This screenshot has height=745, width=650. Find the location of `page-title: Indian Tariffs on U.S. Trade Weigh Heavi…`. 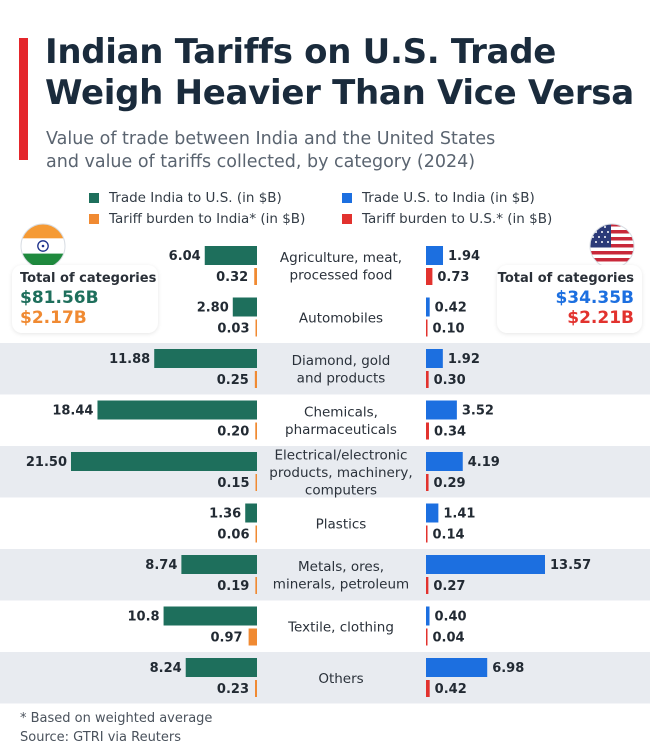

page-title: Indian Tariffs on U.S. Trade Weigh Heavi… is located at coordinates (345, 73).